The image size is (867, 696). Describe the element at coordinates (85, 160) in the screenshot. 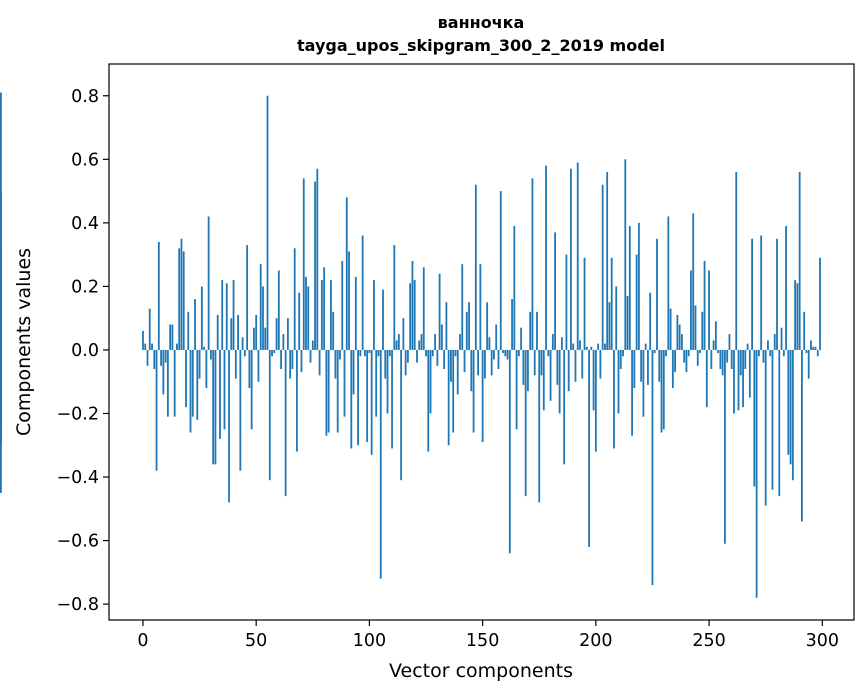

I see `y-tick-label: 0.6` at that location.